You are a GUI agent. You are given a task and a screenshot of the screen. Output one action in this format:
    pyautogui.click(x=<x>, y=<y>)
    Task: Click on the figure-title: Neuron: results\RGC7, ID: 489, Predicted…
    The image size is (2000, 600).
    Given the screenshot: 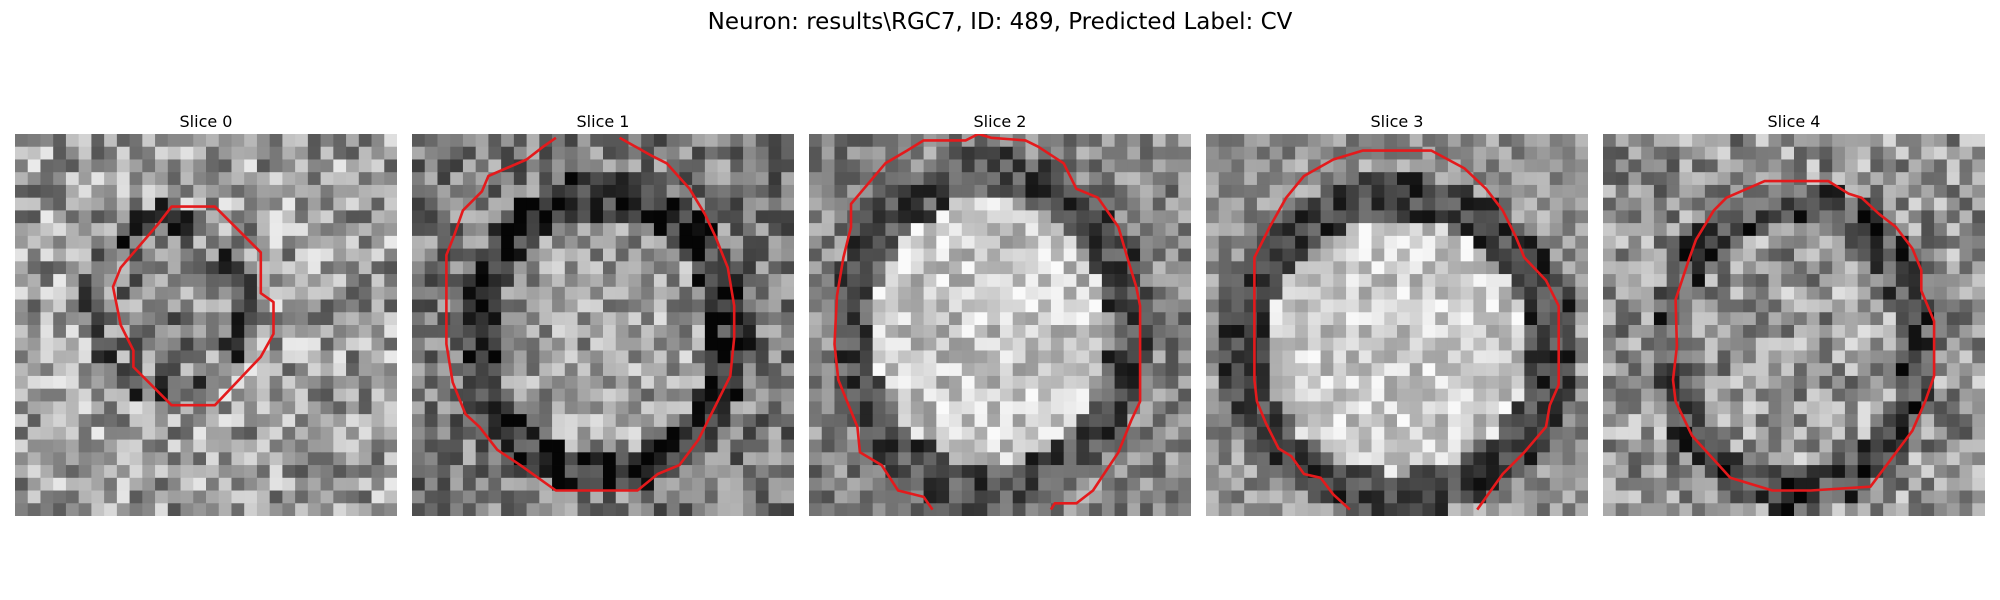 What is the action you would take?
    pyautogui.click(x=1000, y=22)
    